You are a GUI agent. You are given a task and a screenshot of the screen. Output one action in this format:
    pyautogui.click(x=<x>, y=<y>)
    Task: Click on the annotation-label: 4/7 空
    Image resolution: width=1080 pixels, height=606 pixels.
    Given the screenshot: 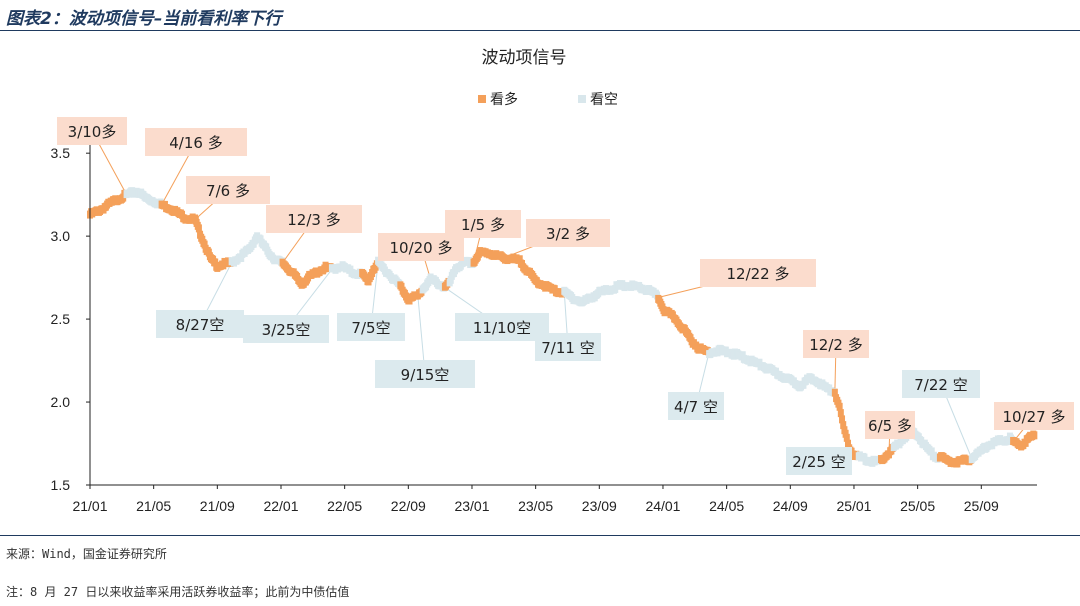 What is the action you would take?
    pyautogui.click(x=696, y=407)
    